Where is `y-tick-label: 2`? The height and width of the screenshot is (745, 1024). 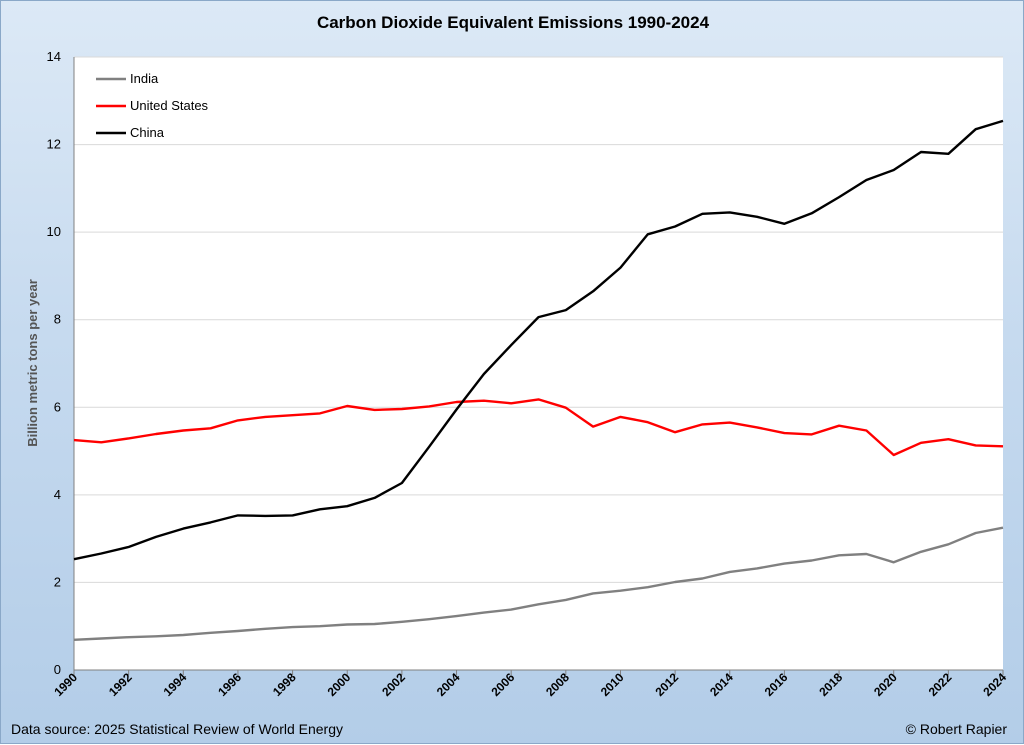
y-tick-label: 2 is located at coordinates (57, 581).